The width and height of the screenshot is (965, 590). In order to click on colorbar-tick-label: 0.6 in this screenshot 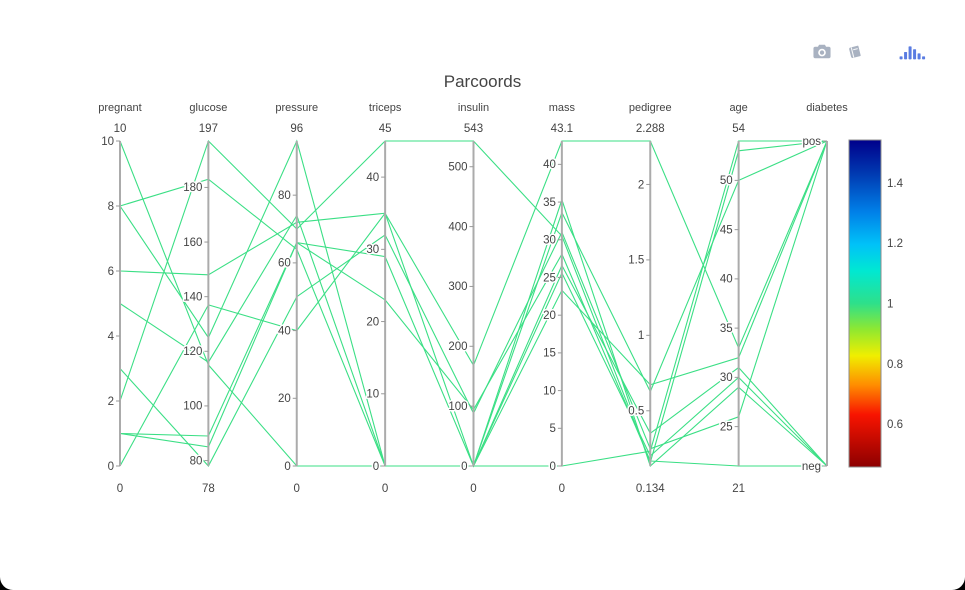, I will do `click(895, 425)`.